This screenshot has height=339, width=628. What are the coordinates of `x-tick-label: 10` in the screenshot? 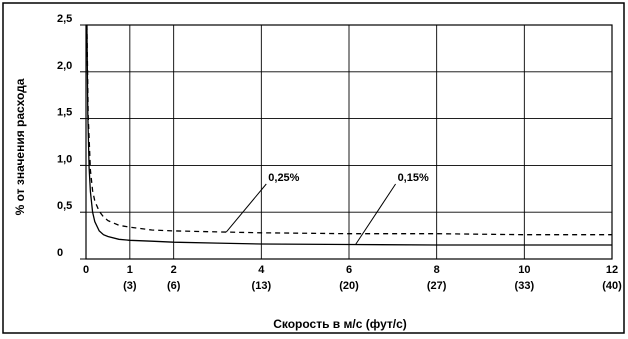 It's located at (524, 270).